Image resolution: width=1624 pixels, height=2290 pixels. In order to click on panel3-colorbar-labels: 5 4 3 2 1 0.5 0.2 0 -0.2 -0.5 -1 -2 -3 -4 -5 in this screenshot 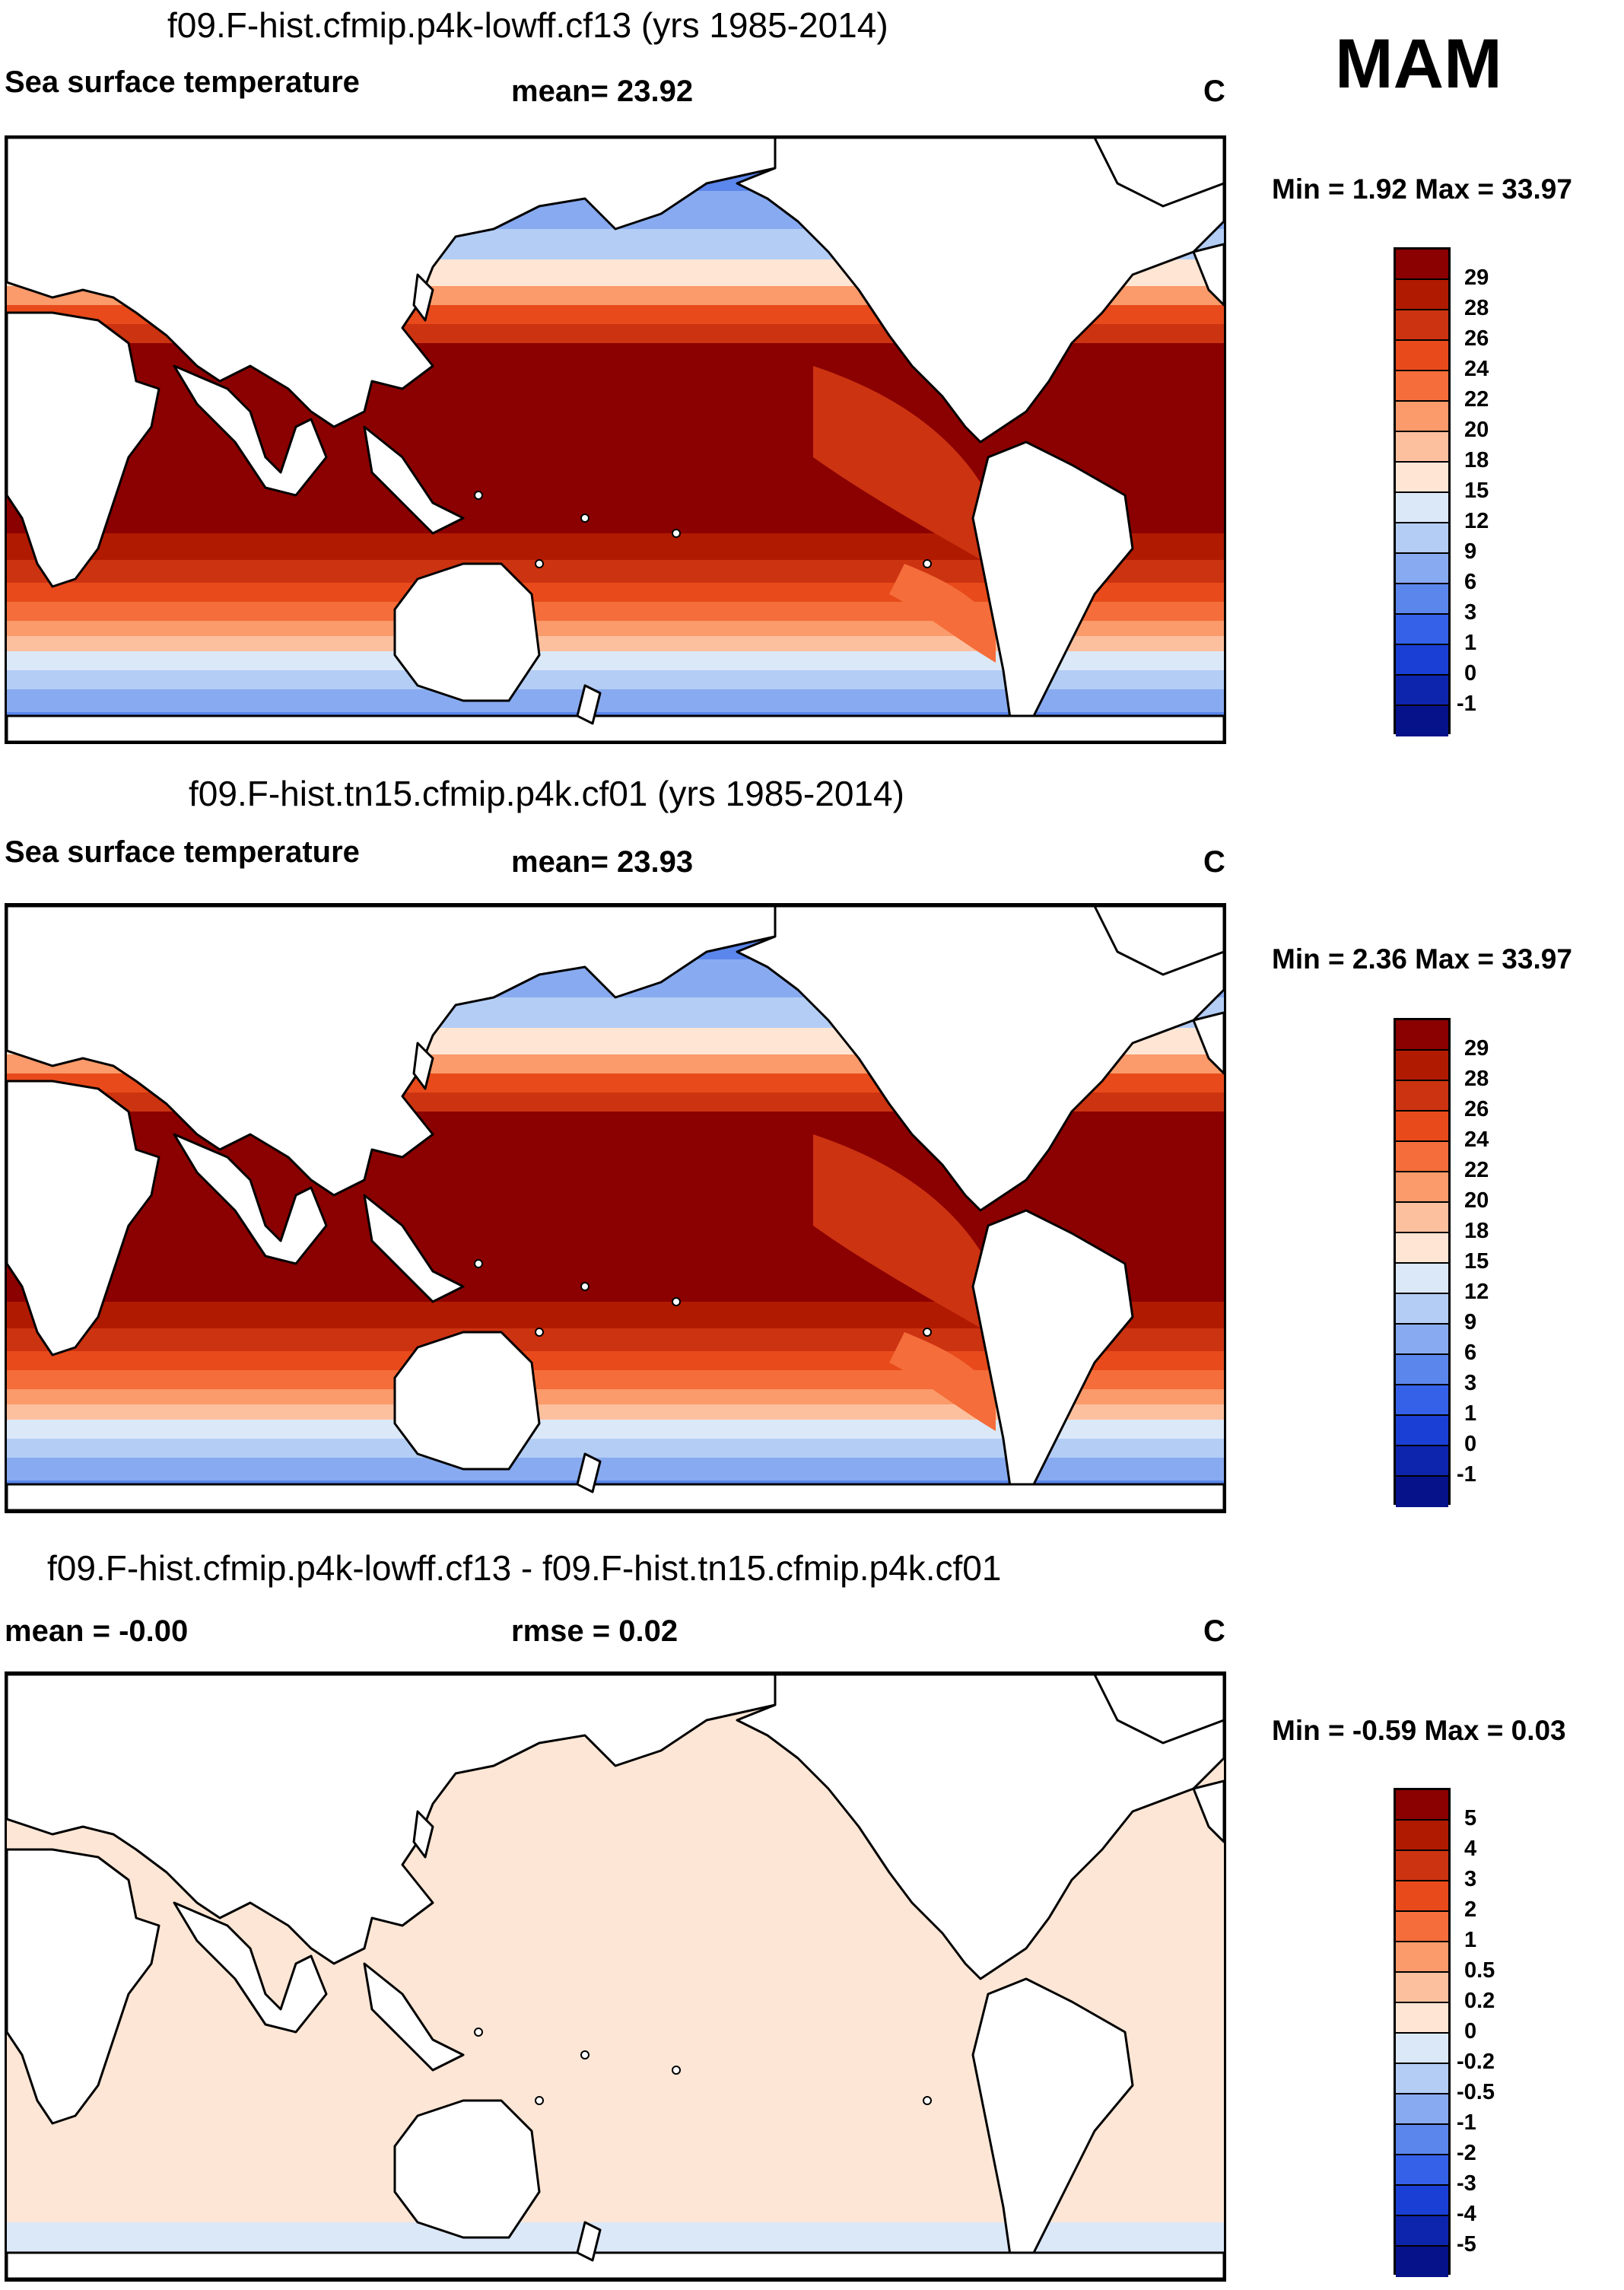, I will do `click(1506, 2031)`.